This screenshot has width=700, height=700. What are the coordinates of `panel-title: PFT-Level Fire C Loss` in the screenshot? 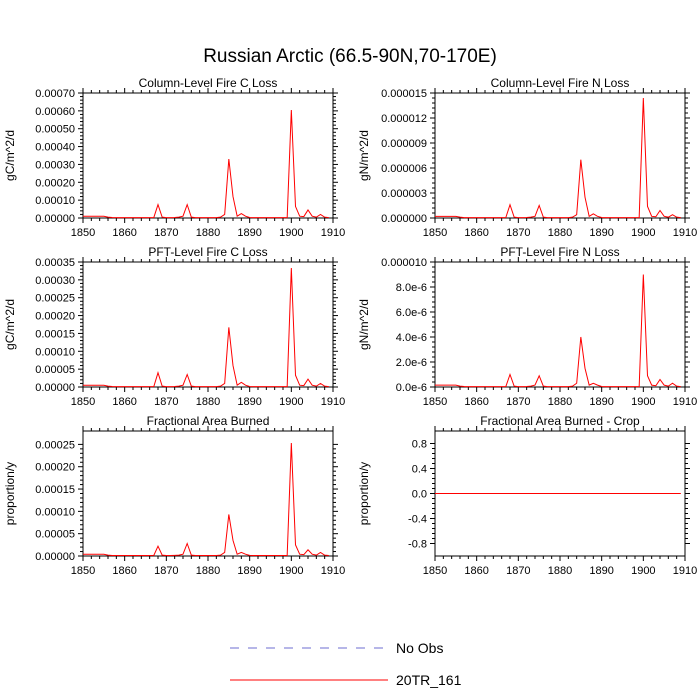 It's located at (207, 252).